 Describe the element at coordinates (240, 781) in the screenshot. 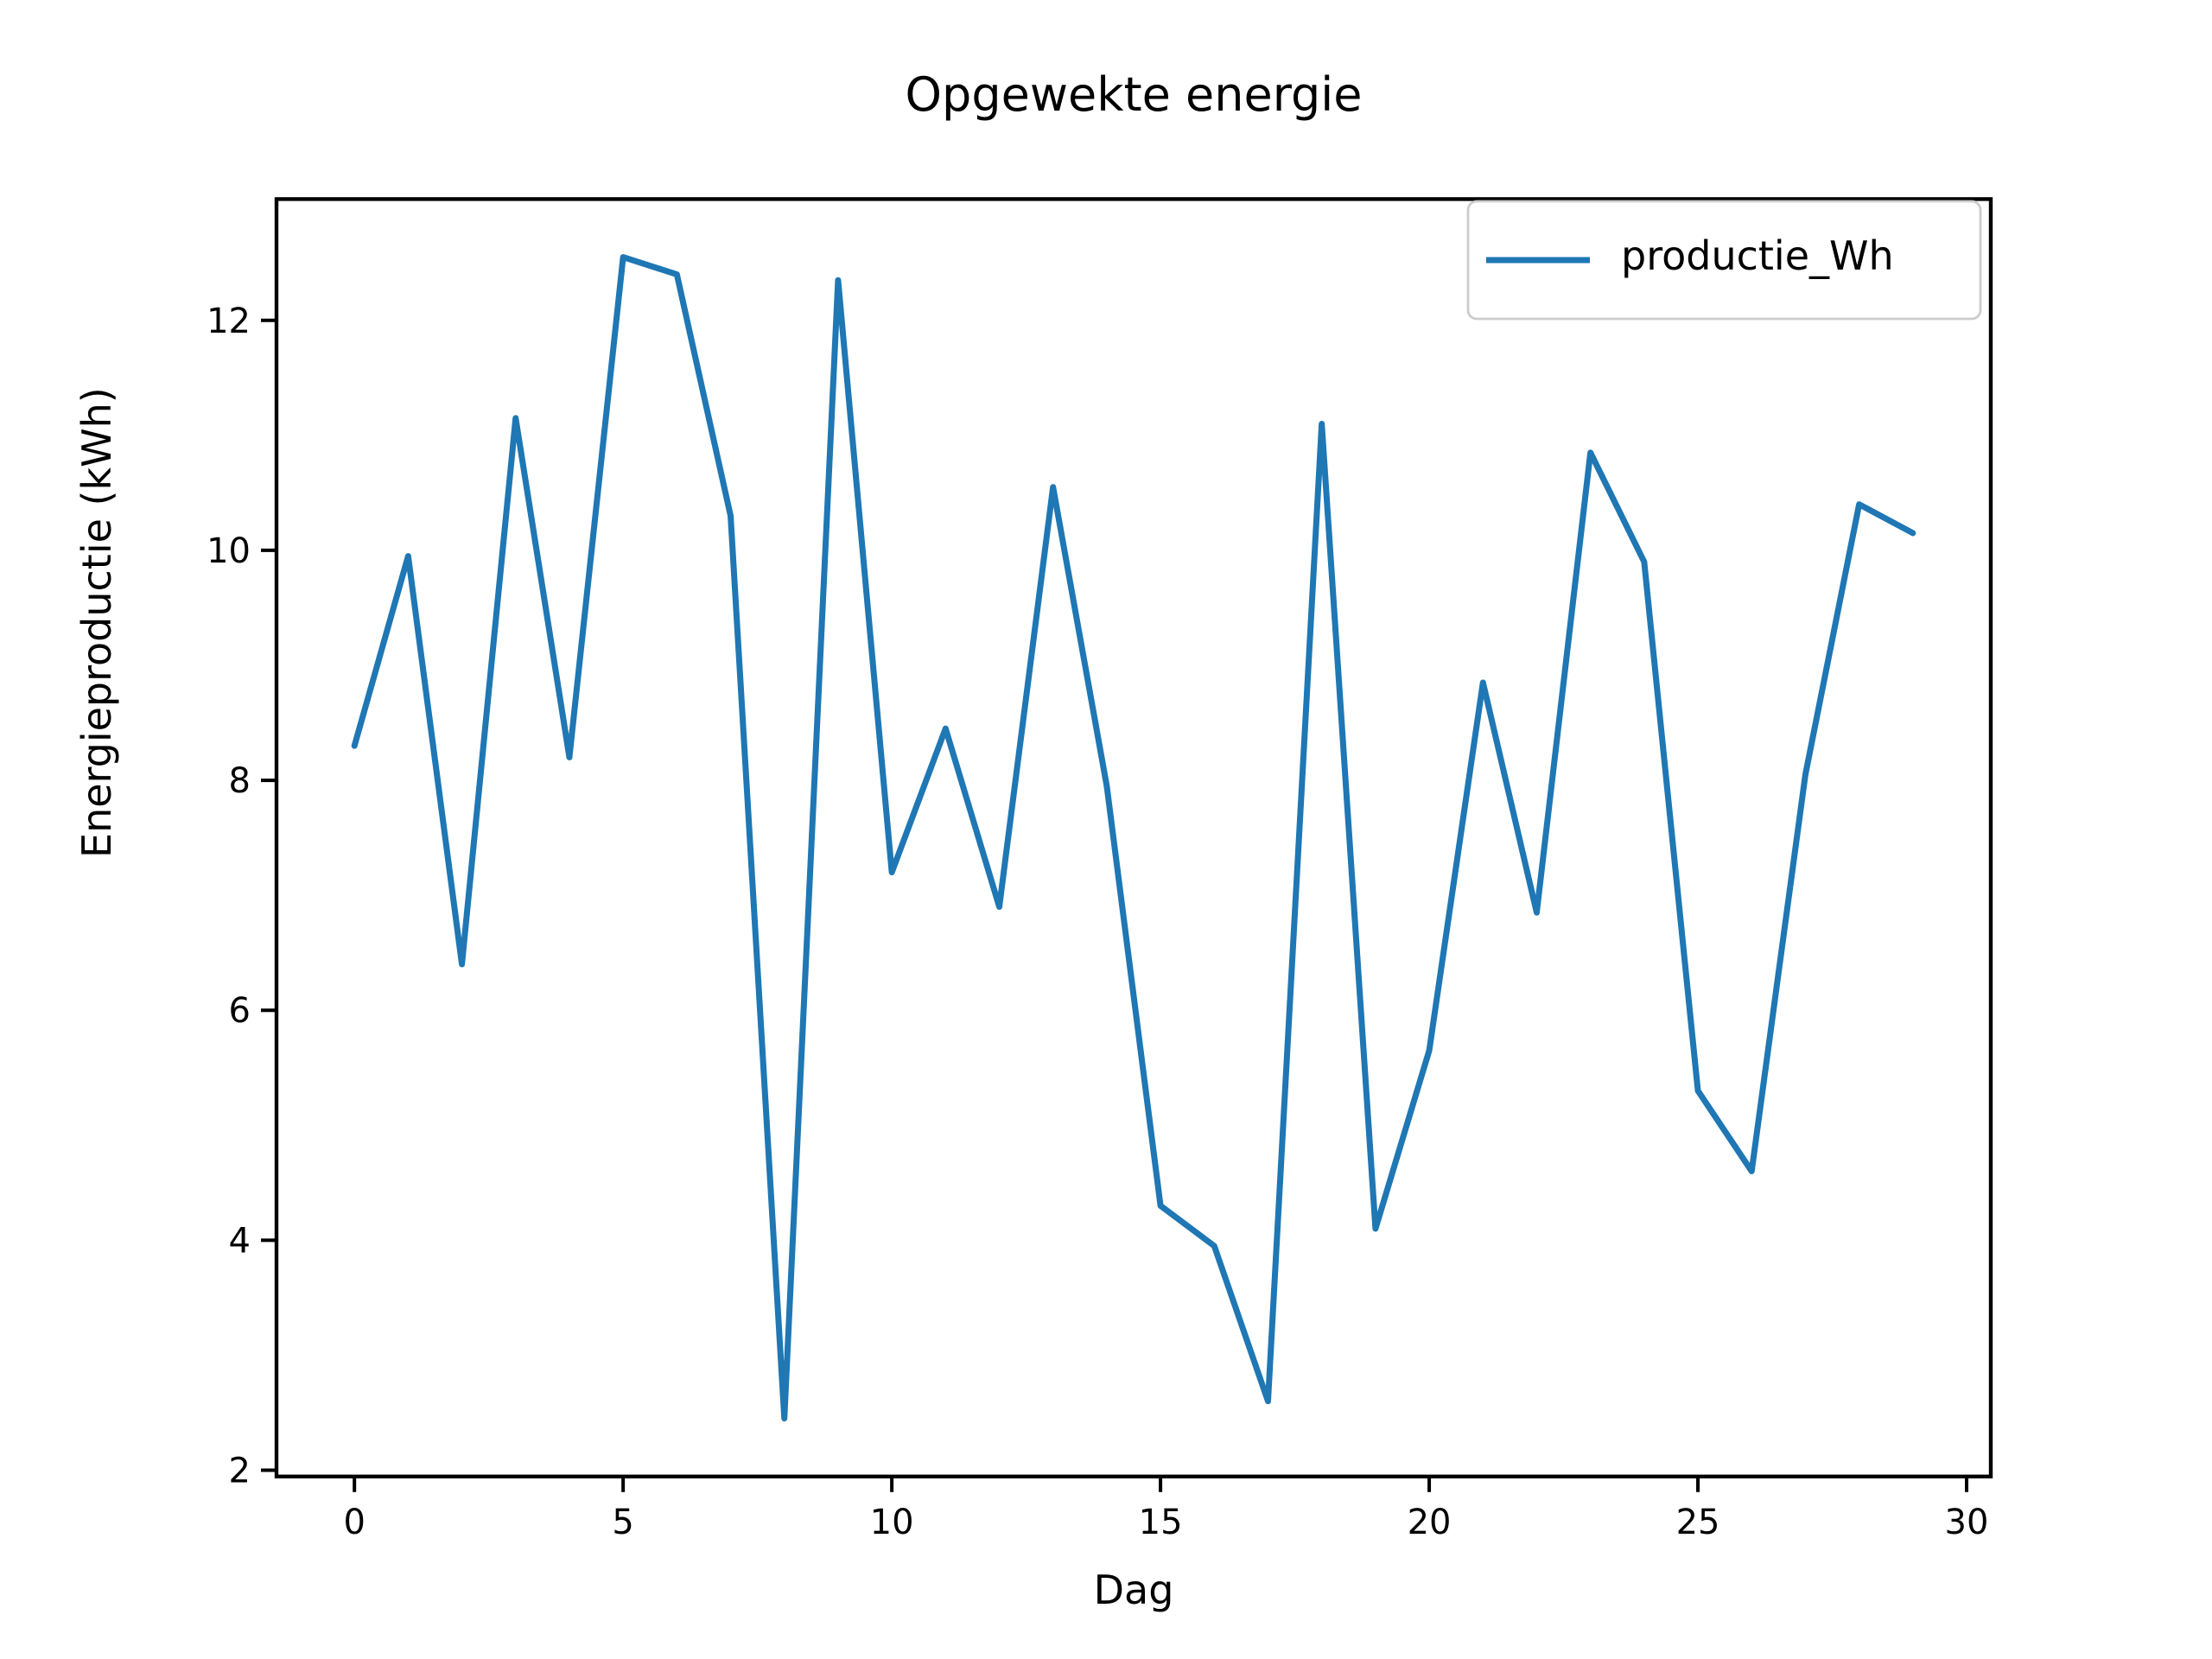

I see `y-tick-label: 8` at that location.